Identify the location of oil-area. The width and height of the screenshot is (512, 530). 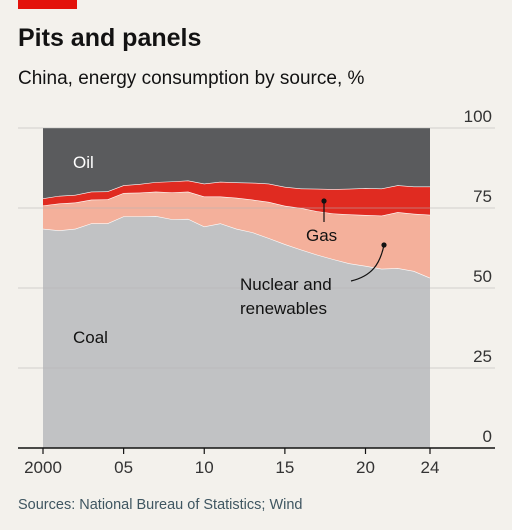
(236, 163).